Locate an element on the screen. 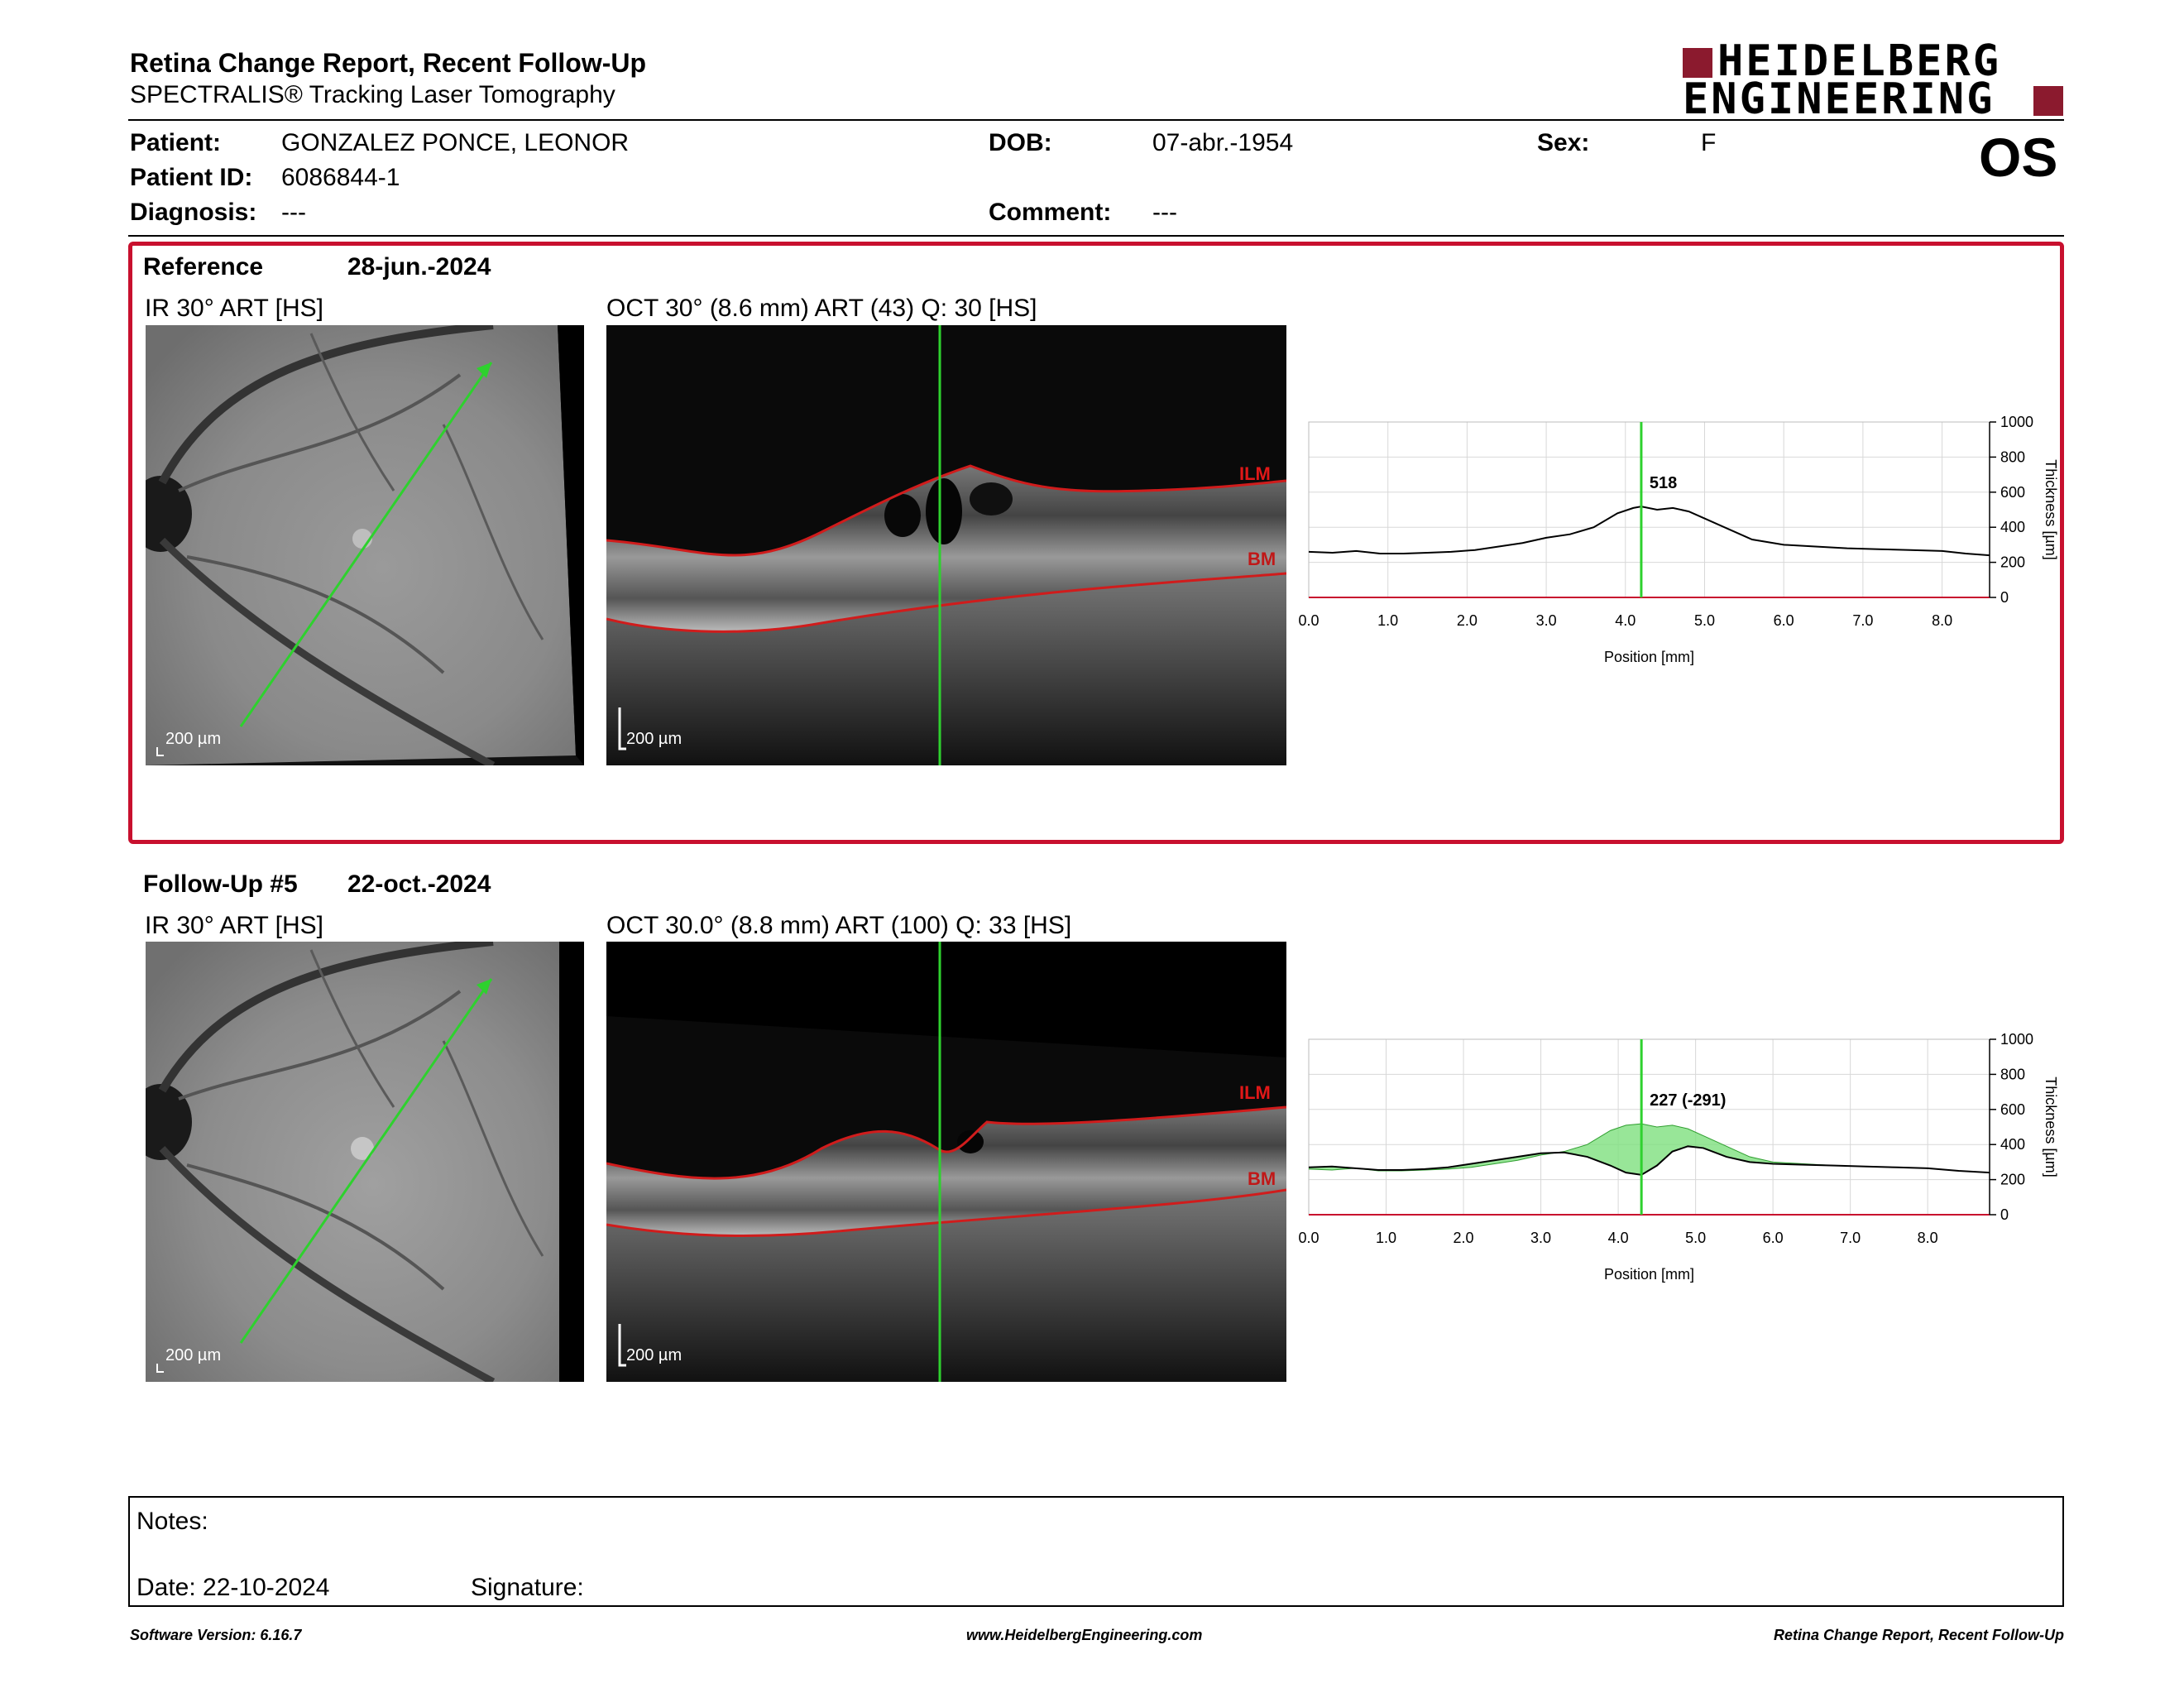 The image size is (2184, 1688). notes-date: Date: 22-10-2024 is located at coordinates (233, 1587).